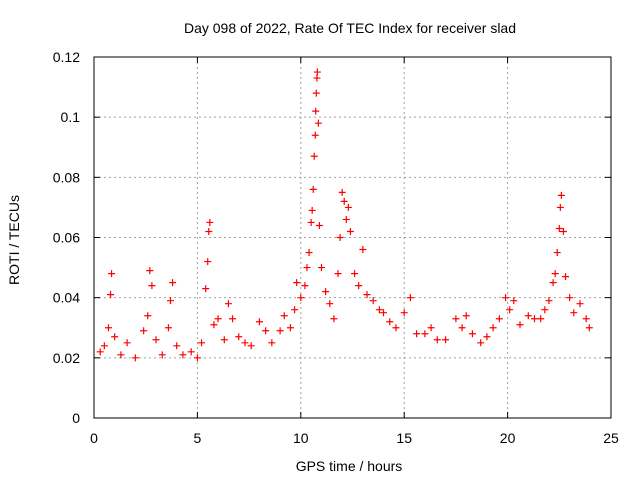 The image size is (640, 480). I want to click on x-tick-label: 5, so click(198, 438).